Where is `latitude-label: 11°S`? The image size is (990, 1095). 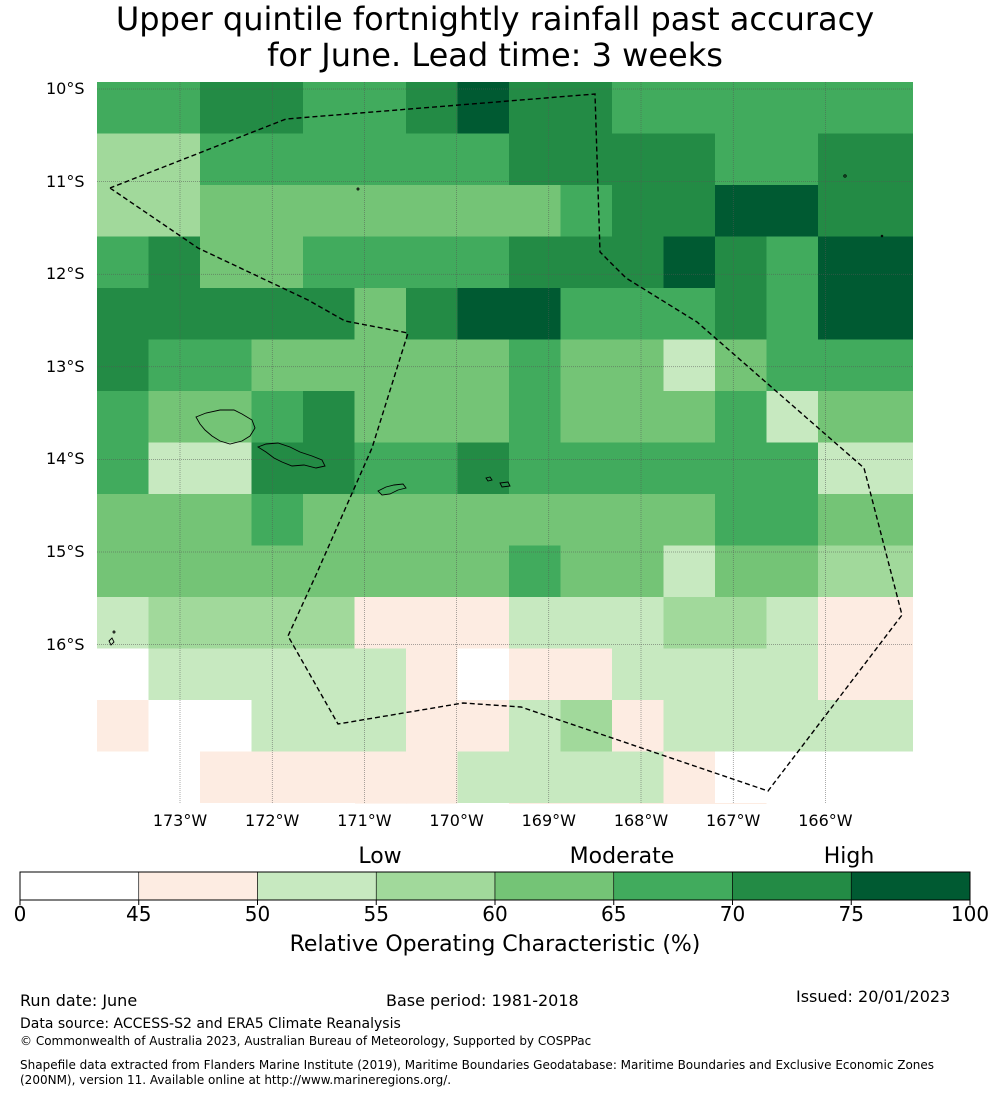
latitude-label: 11°S is located at coordinates (65, 181).